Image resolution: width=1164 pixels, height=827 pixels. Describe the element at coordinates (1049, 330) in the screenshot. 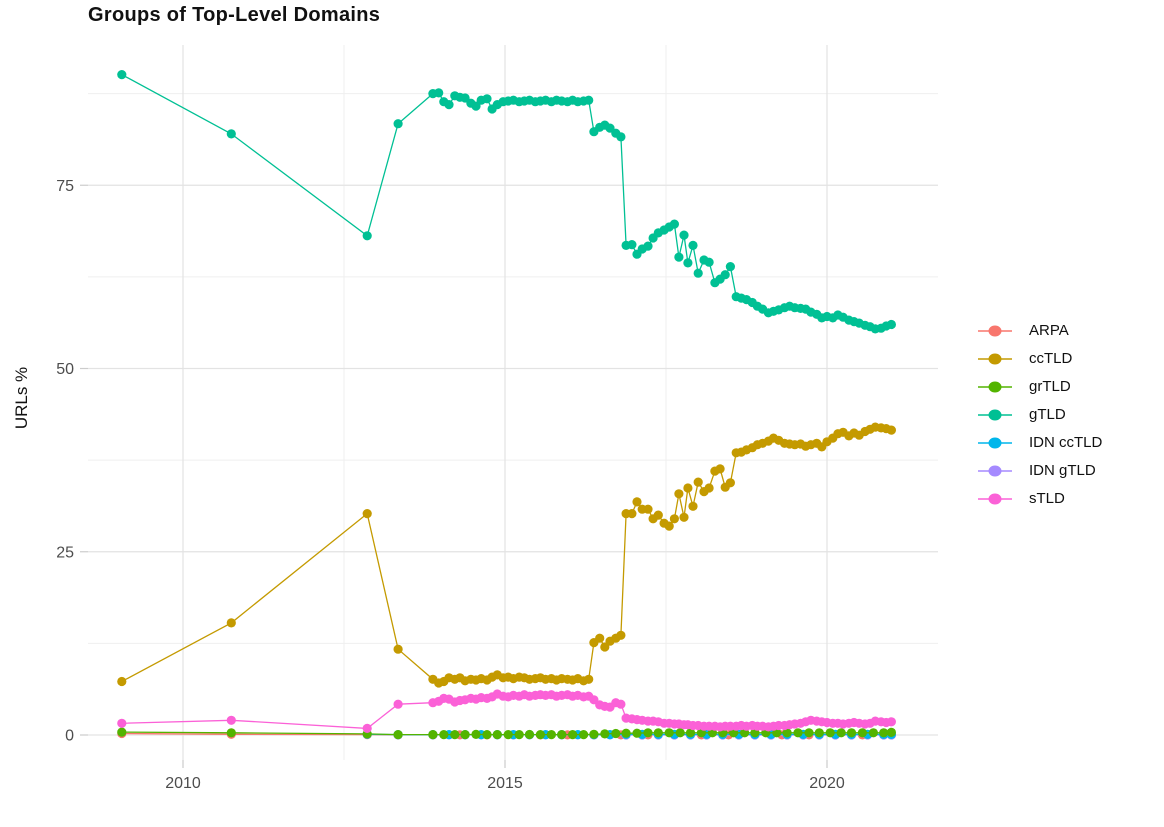

I see `legend-label: ARPA` at that location.